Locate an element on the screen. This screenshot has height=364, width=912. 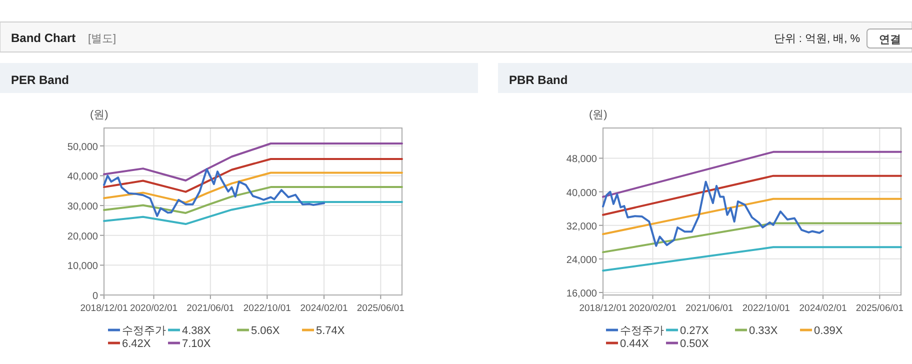
y-tick-label: 32,000 is located at coordinates (582, 226).